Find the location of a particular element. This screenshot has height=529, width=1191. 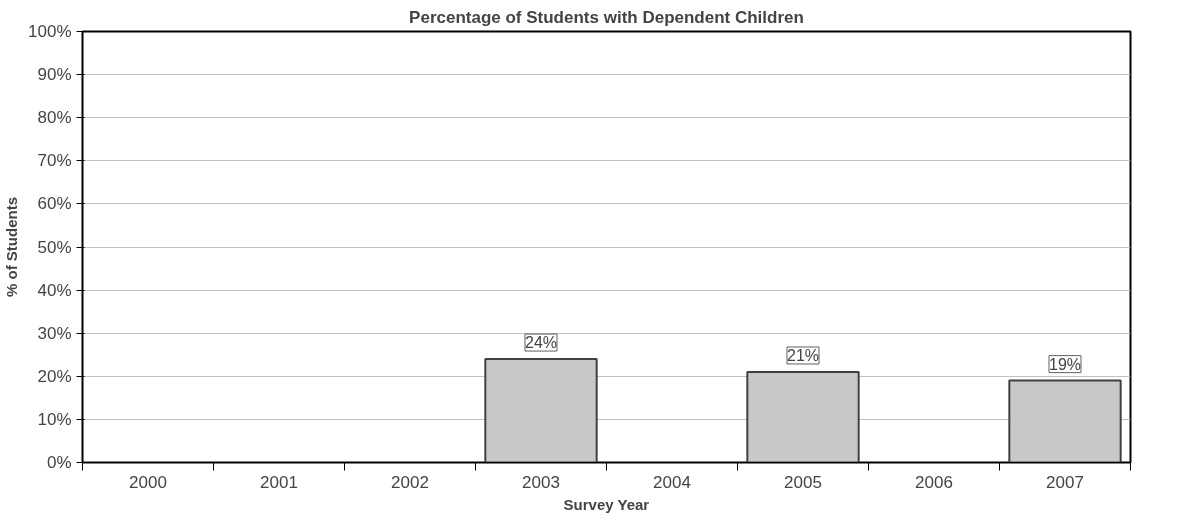

x-tick-label: 2006 is located at coordinates (934, 482).